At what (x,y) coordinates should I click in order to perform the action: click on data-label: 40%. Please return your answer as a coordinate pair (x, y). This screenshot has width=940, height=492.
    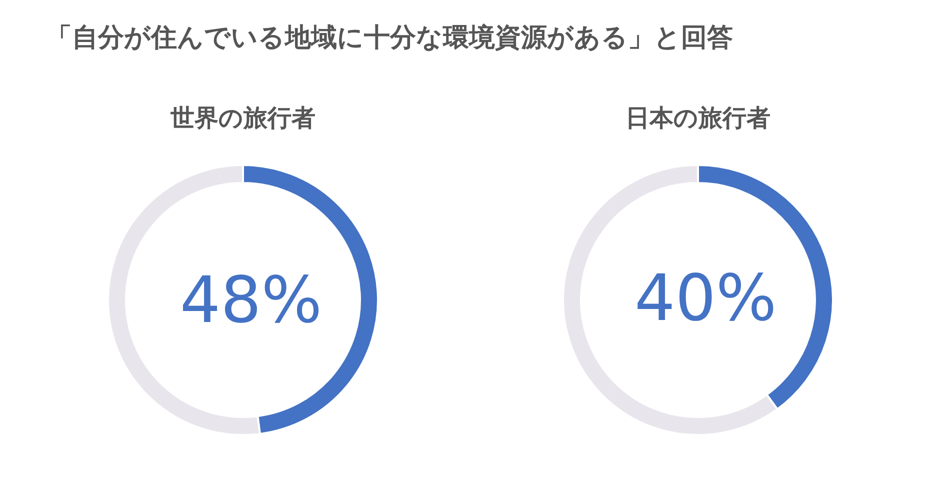
    Looking at the image, I should click on (705, 299).